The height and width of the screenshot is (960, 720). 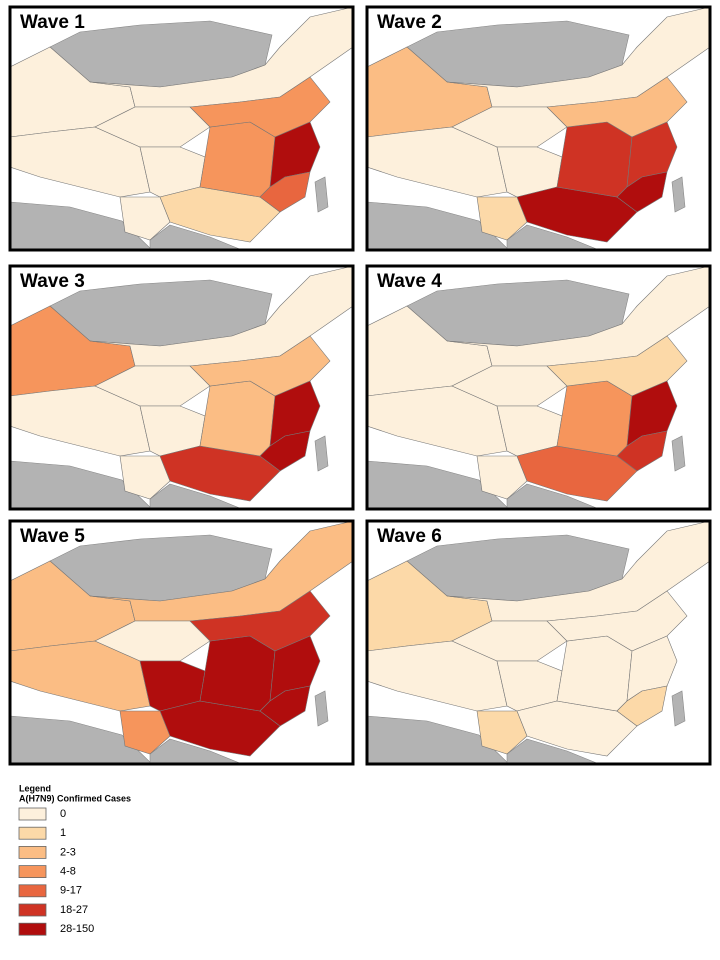 I want to click on panel-title: Wave 2, so click(x=409, y=22).